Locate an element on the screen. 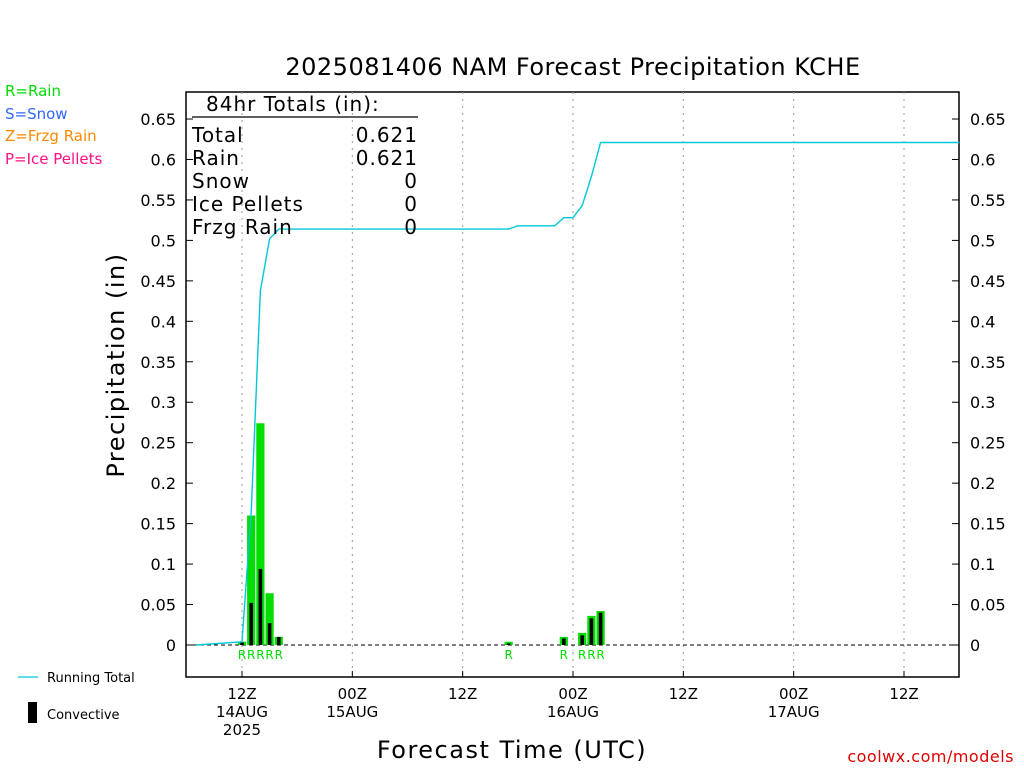 The image size is (1024, 768). totals-row-label: Rain is located at coordinates (216, 158).